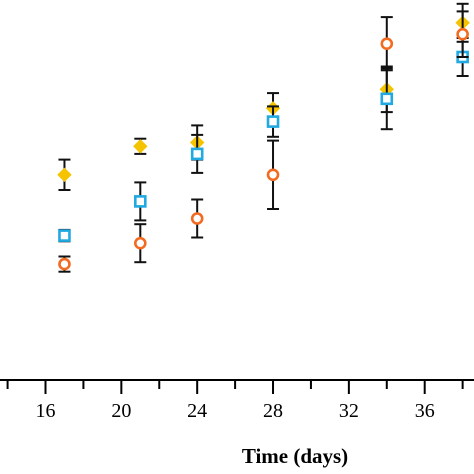 Image resolution: width=474 pixels, height=474 pixels. What do you see at coordinates (46, 411) in the screenshot?
I see `x-tick-label: 16` at bounding box center [46, 411].